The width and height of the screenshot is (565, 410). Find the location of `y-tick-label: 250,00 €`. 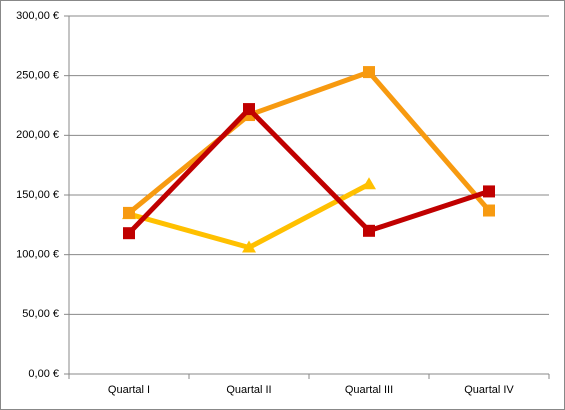

y-tick-label: 250,00 € is located at coordinates (37, 76).